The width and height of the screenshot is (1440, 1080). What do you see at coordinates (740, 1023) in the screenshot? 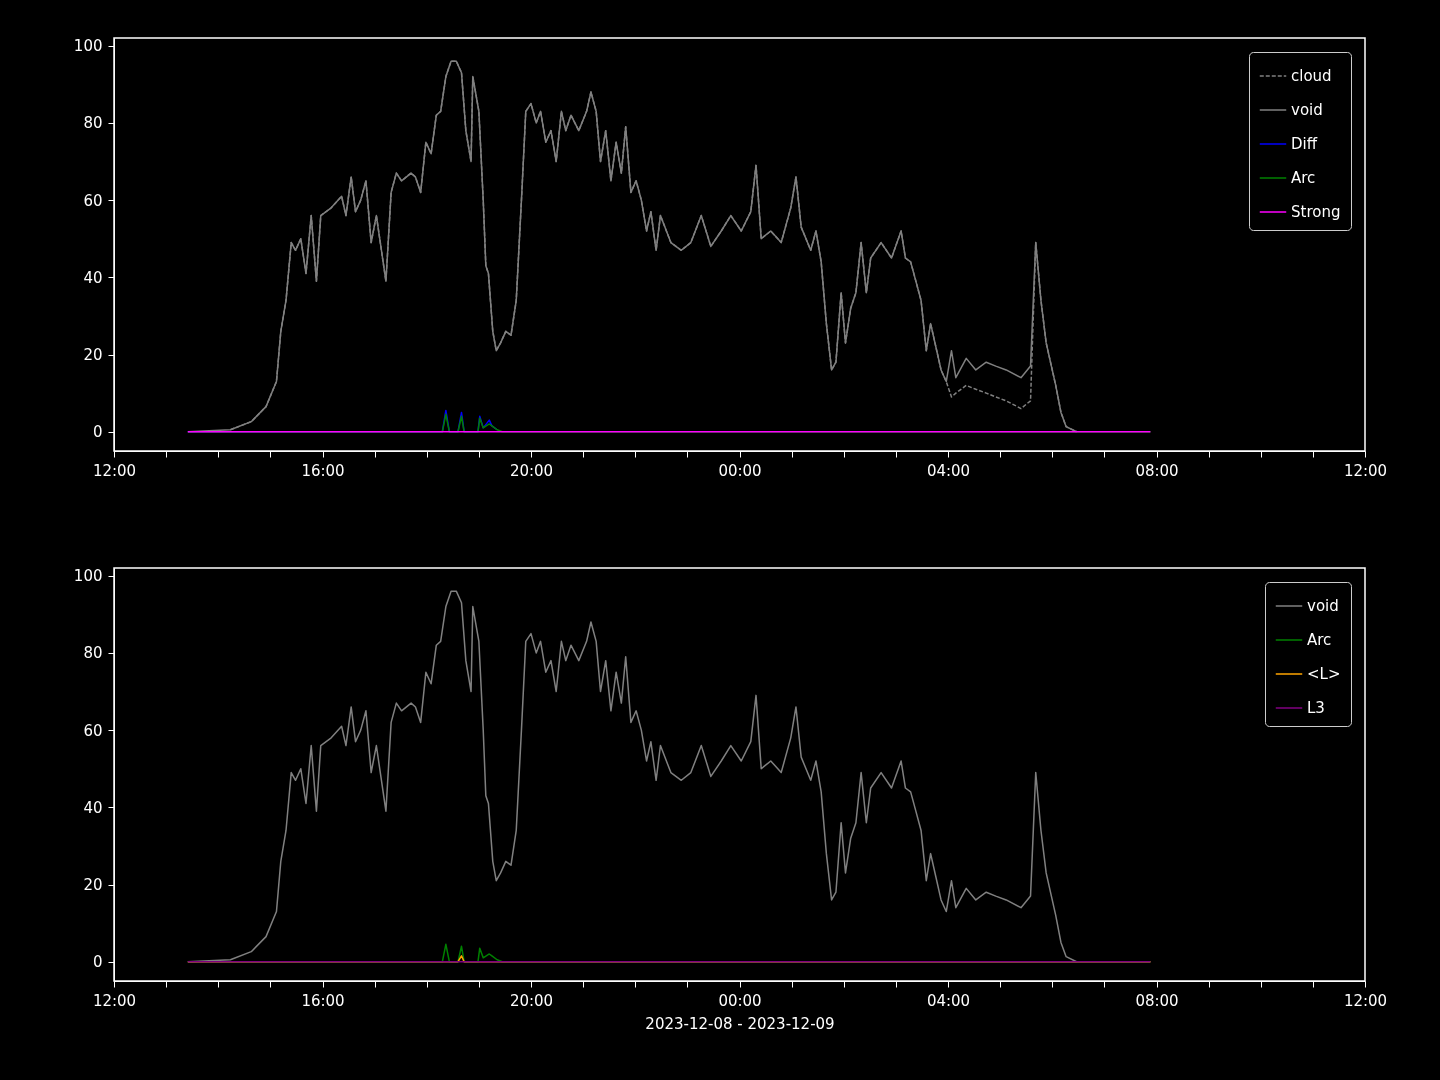
I see `x-axis-title: 2023-12-08 - 2023-12-09` at bounding box center [740, 1023].